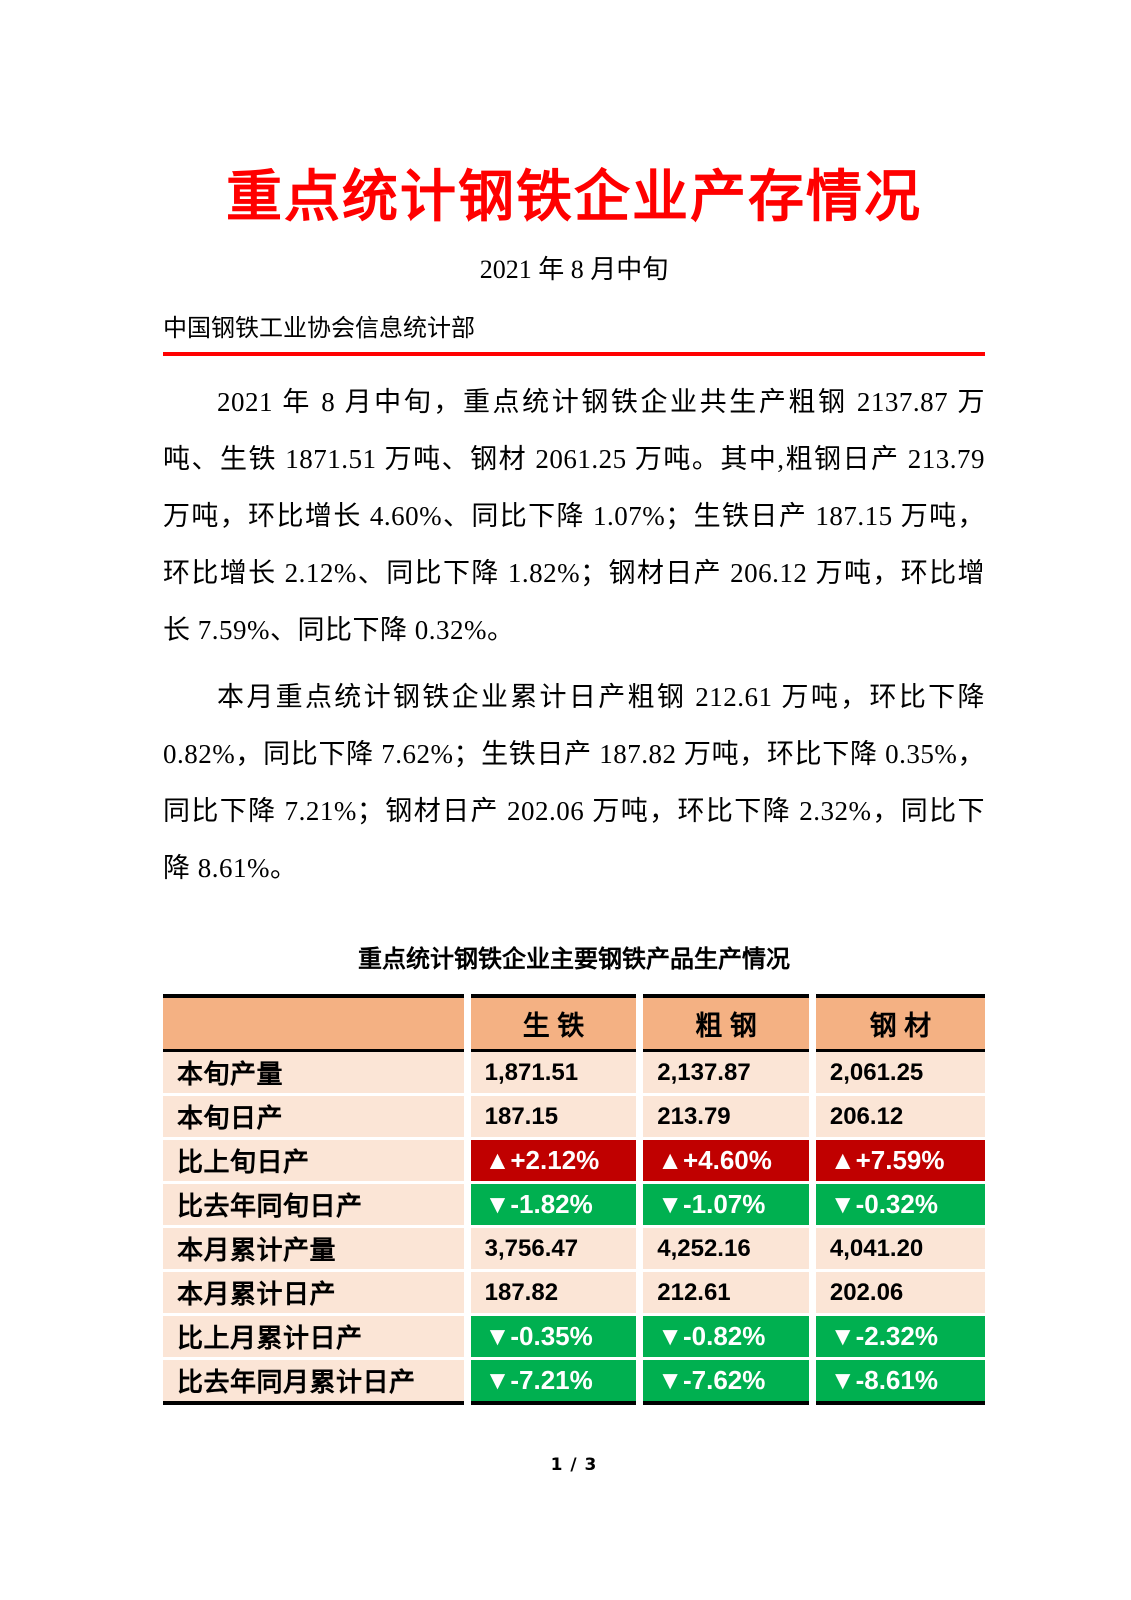 The width and height of the screenshot is (1131, 1600). I want to click on table-row: 本旬日产 187.15 213.79 206.12, so click(574, 1116).